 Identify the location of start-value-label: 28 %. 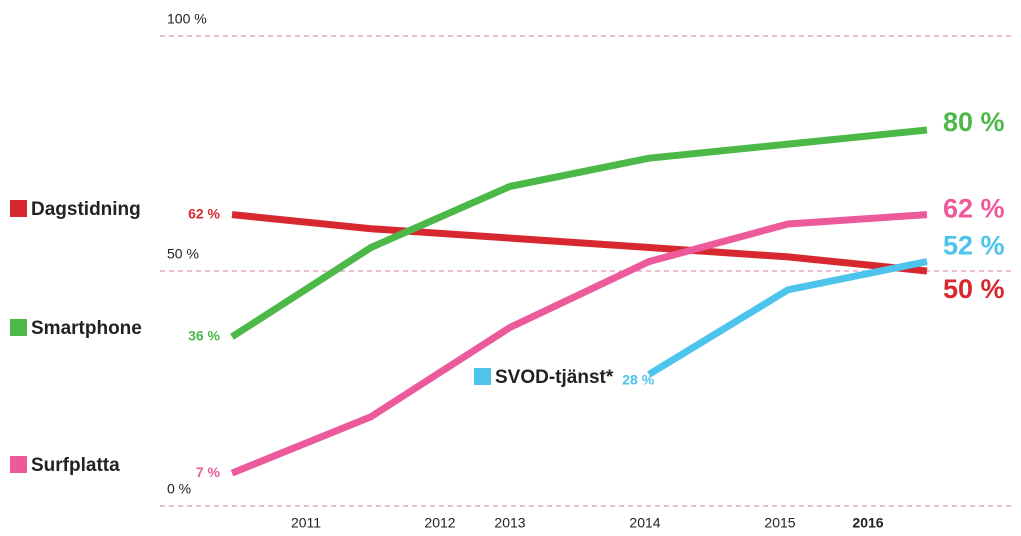
(638, 380).